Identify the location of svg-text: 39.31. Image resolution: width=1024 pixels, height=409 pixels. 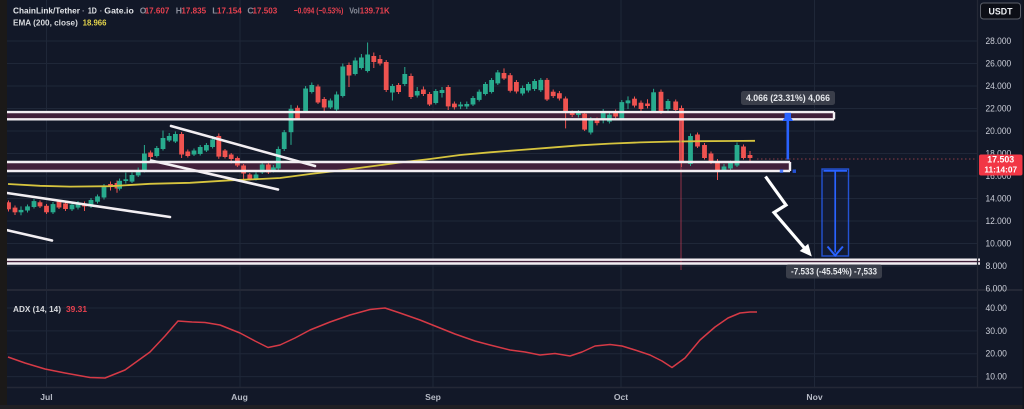
(76, 309).